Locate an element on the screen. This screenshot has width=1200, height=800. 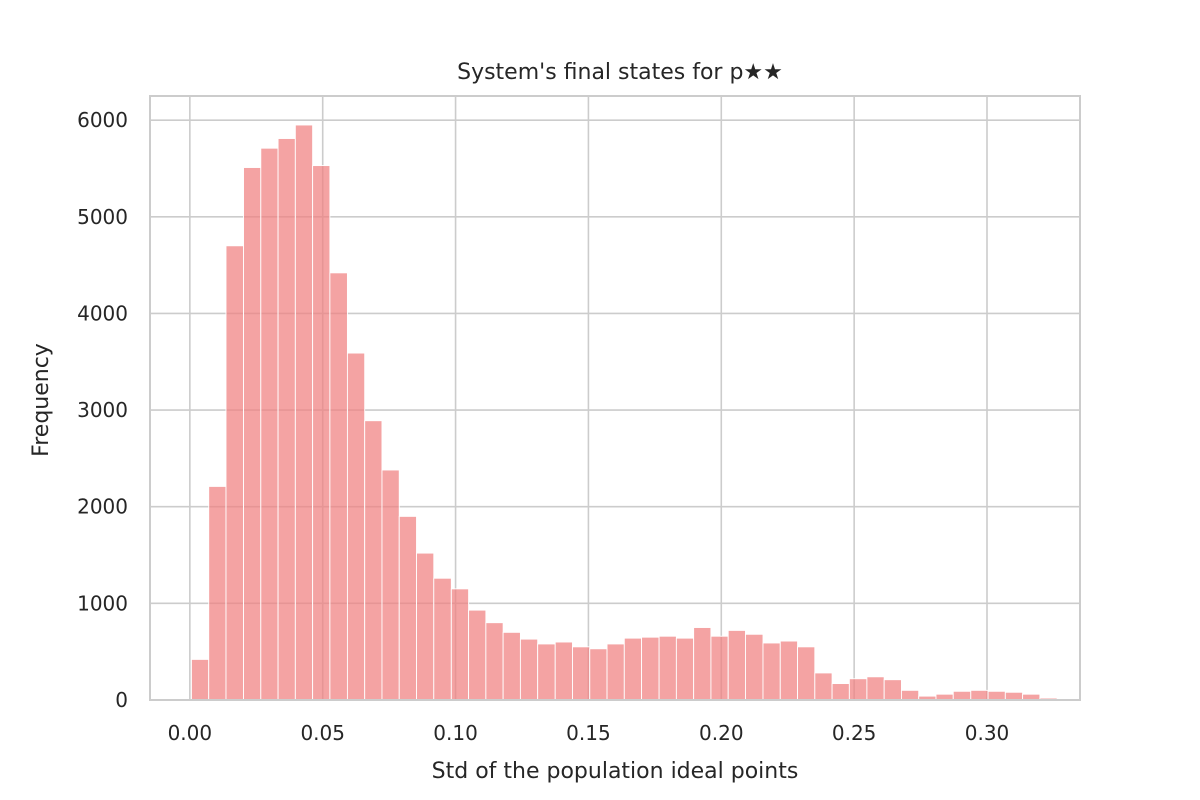
x-tick-label: 0.30 is located at coordinates (987, 733).